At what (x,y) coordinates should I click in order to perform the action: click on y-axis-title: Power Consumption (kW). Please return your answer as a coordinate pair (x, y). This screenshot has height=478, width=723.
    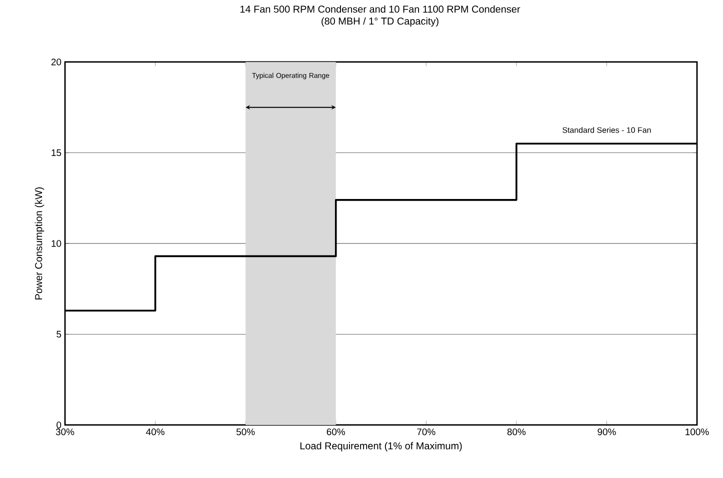
    Looking at the image, I should click on (39, 243).